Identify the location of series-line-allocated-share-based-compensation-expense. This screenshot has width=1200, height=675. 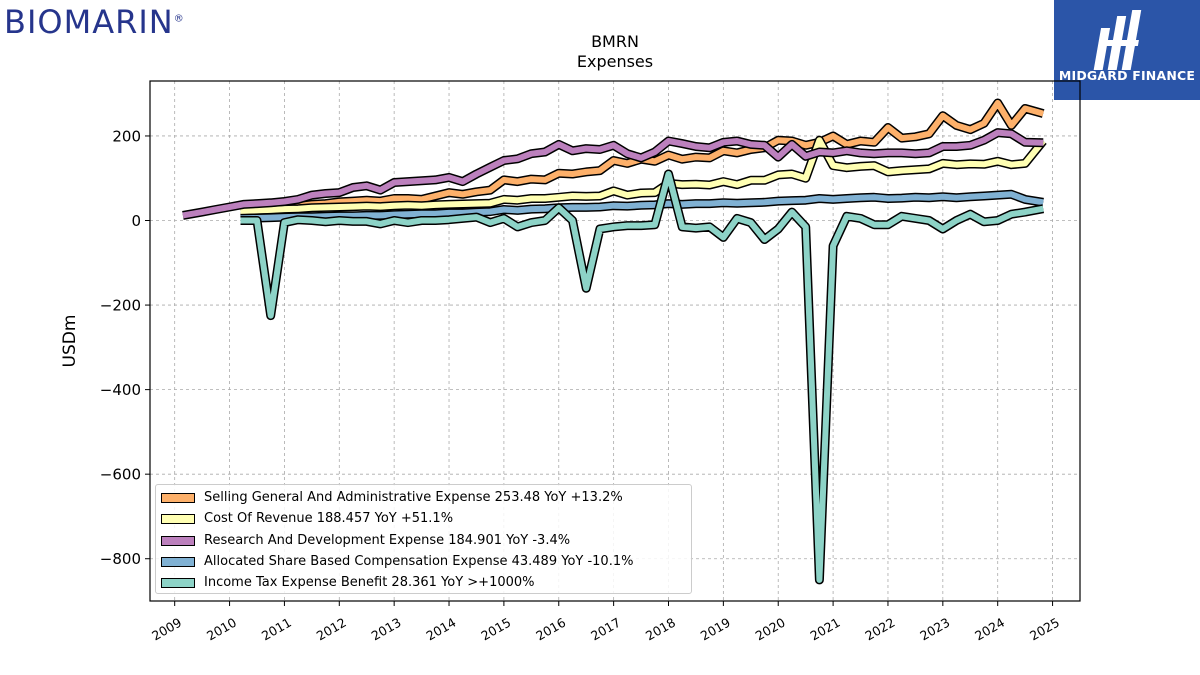
(642, 206).